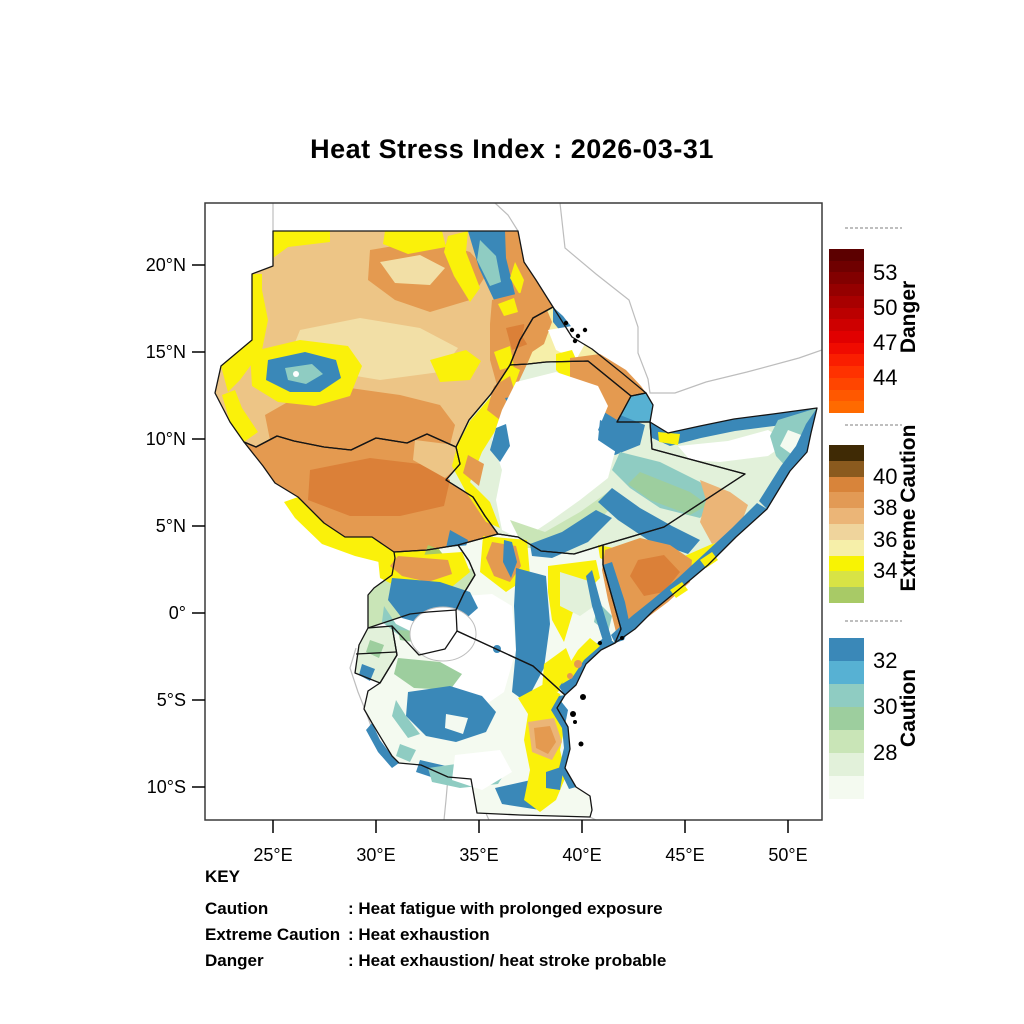  What do you see at coordinates (926, 331) in the screenshot?
I see `colorbar-danger: 53 50 47 44 Danger` at bounding box center [926, 331].